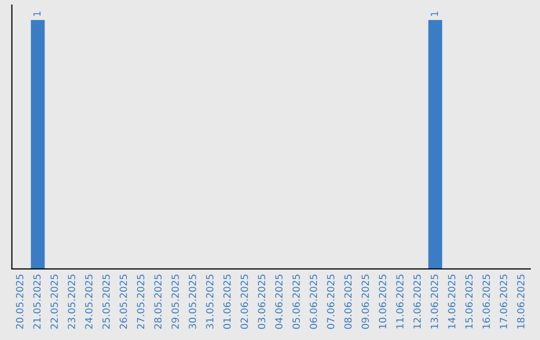  What do you see at coordinates (262, 301) in the screenshot?
I see `x-tick-label: 03.06.2025` at bounding box center [262, 301].